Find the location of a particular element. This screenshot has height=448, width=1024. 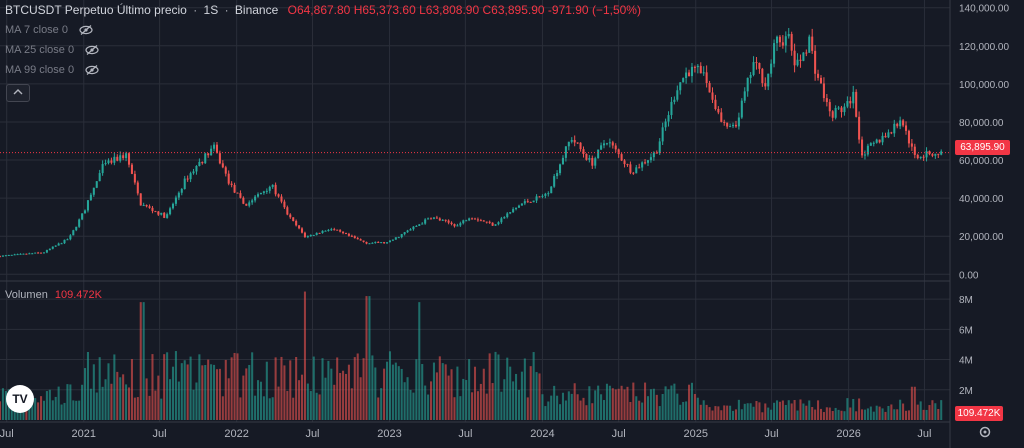

symbol-title: BTCUSDT Perpetuo Último precio is located at coordinates (96, 10).